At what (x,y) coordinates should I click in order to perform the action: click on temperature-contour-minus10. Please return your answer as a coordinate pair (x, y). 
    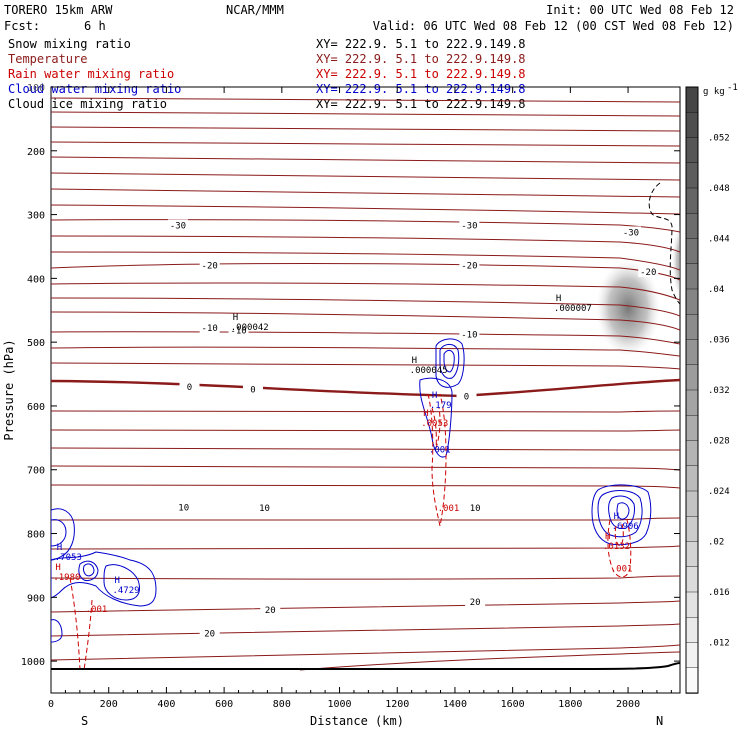
    Looking at the image, I should click on (365, 321).